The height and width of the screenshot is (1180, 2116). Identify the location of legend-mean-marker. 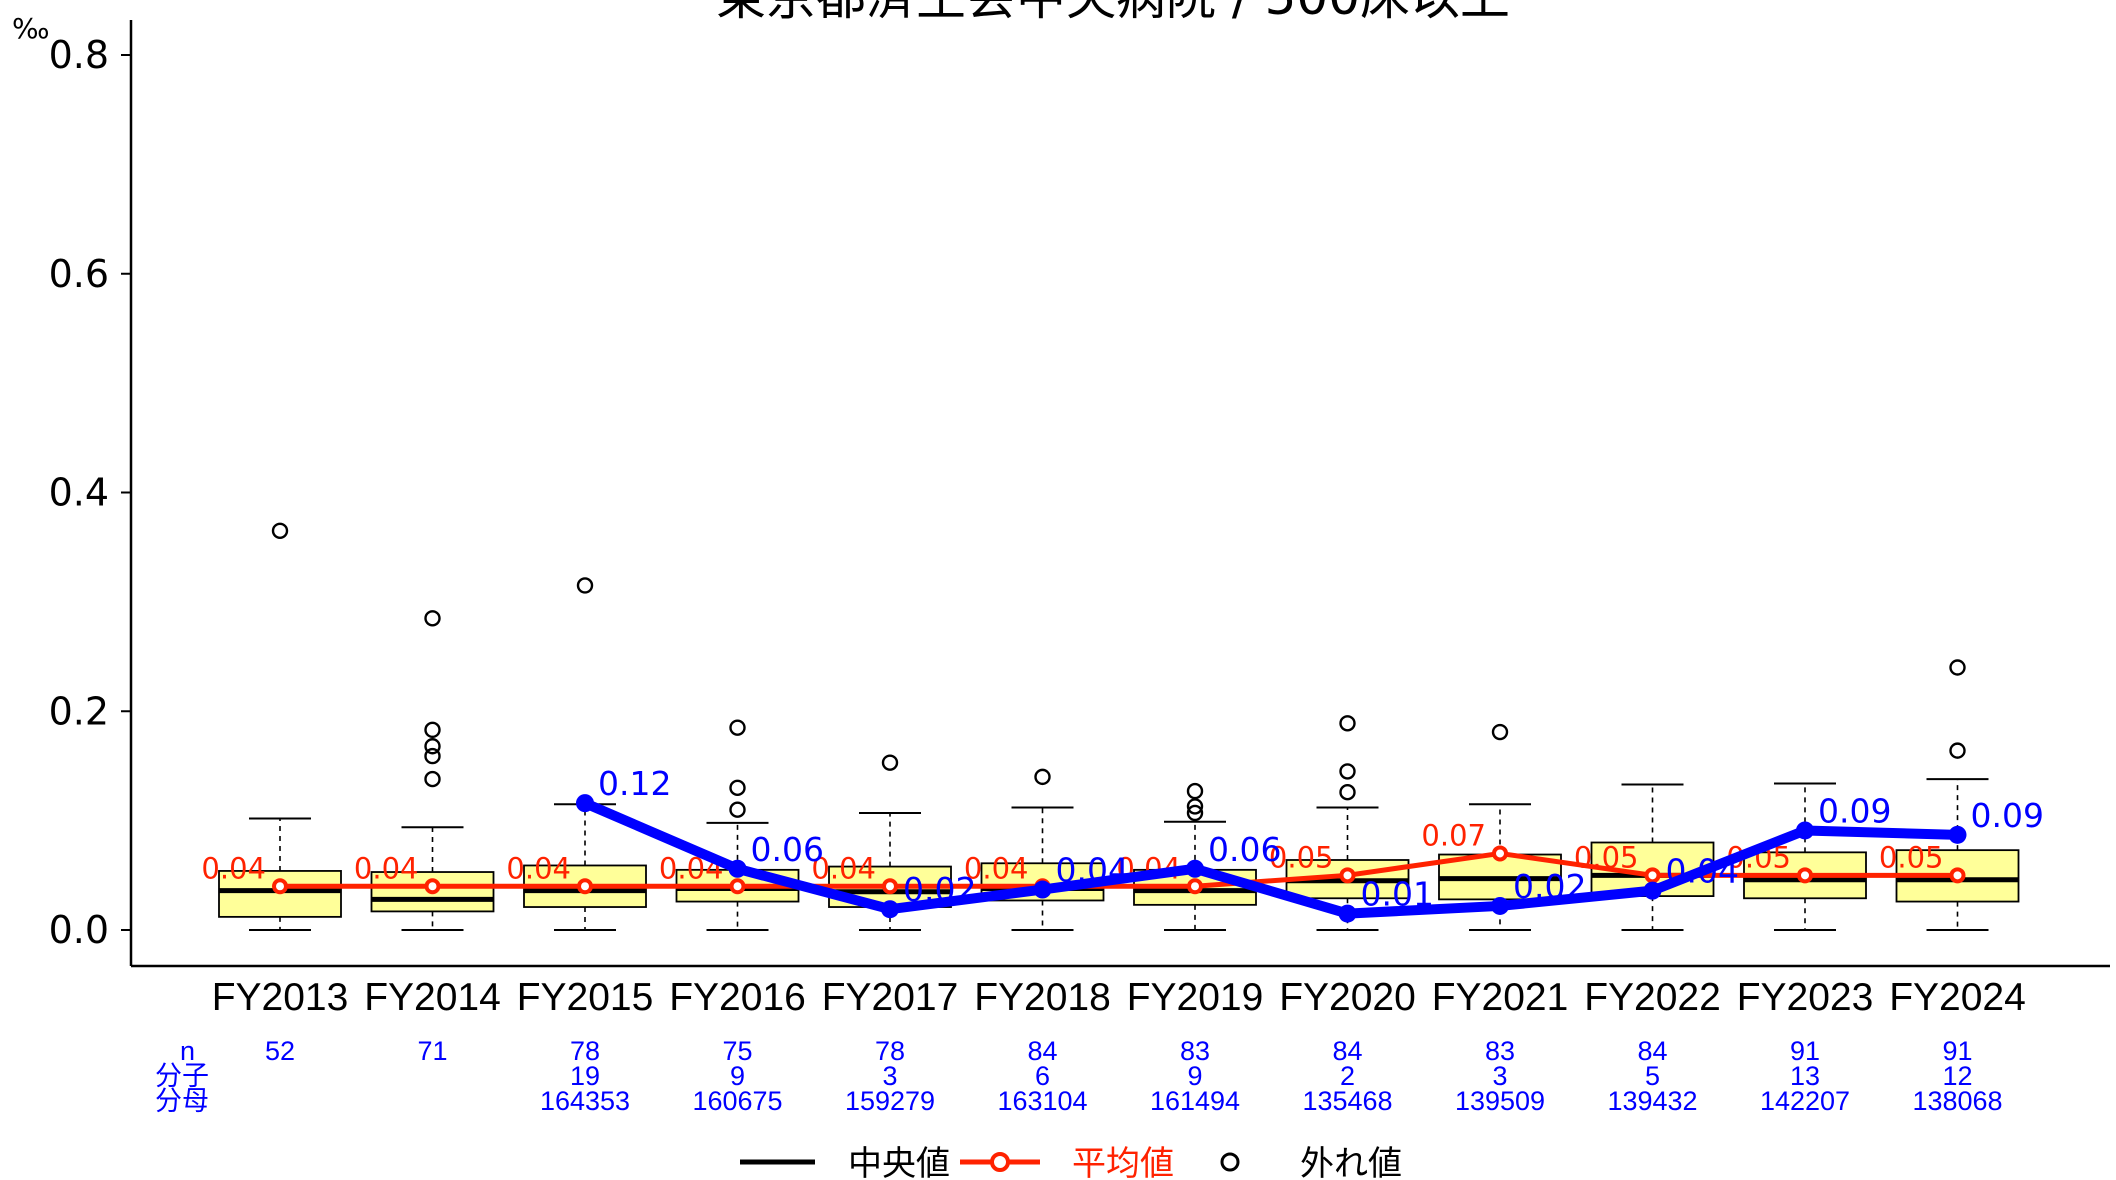
(1000, 1162).